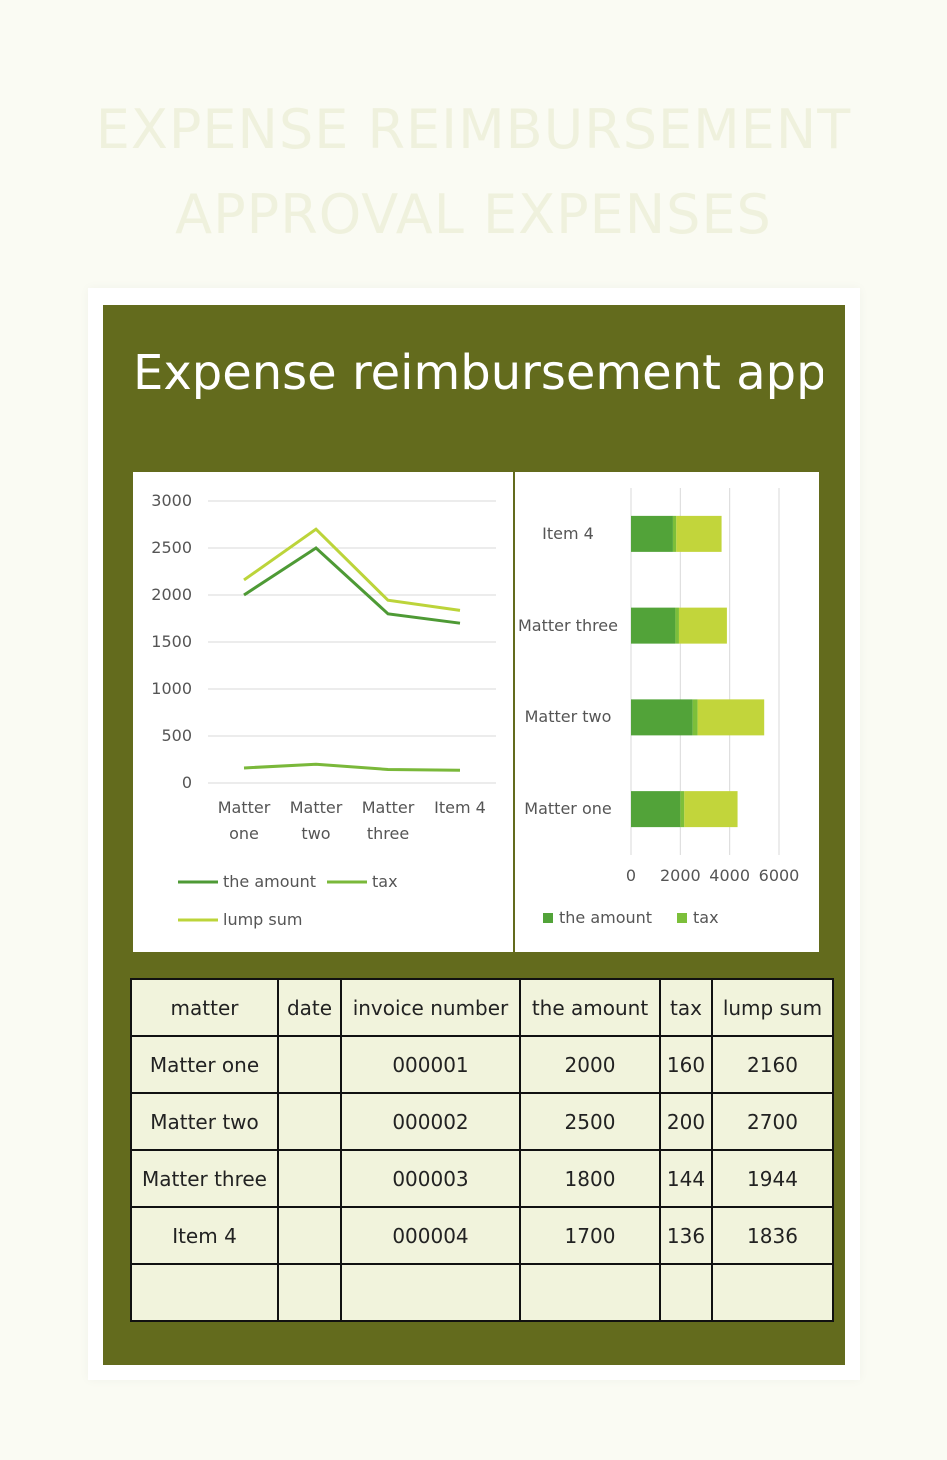  Describe the element at coordinates (430, 1007) in the screenshot. I see `table-cell: invoice number` at that location.